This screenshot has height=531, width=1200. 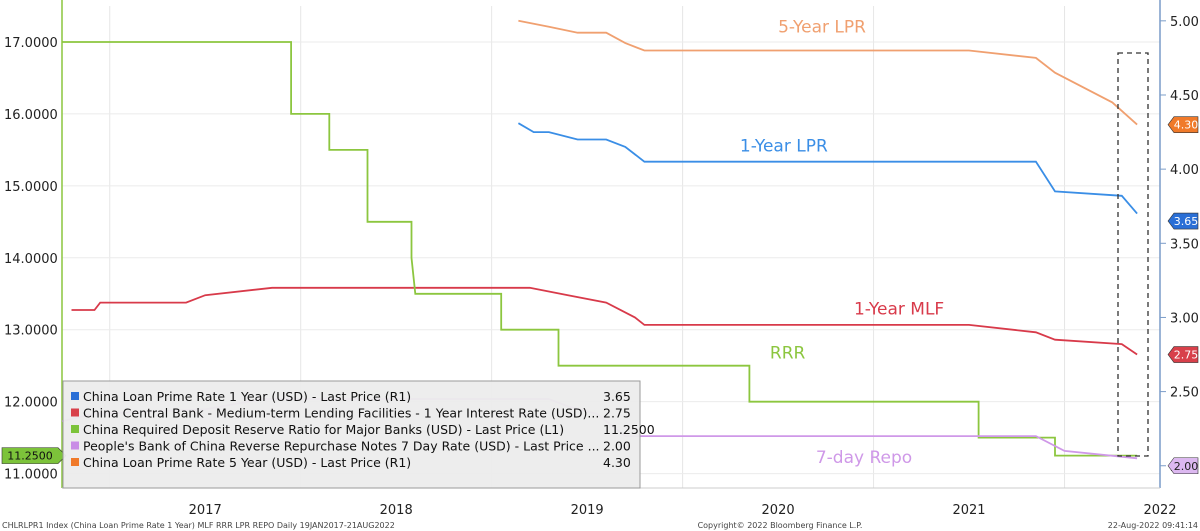 I want to click on series-line-lpr5y, so click(x=828, y=72).